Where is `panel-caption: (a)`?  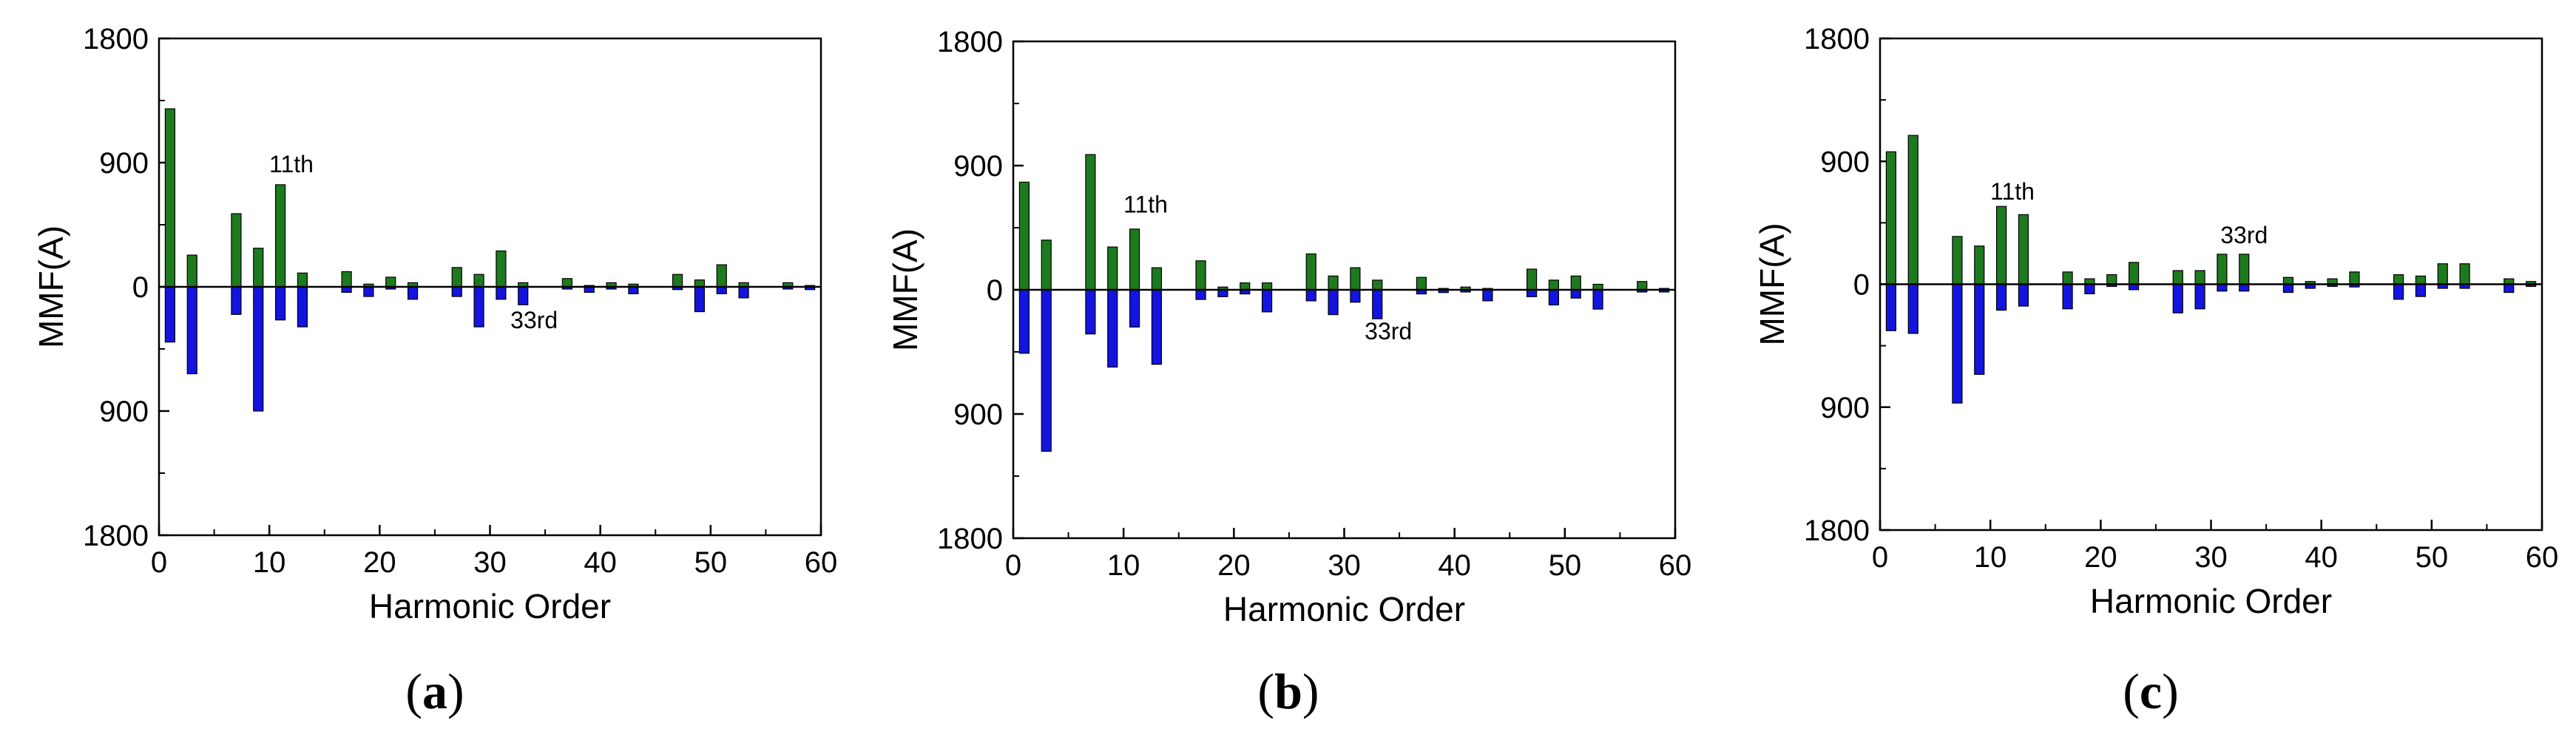 panel-caption: (a) is located at coordinates (434, 691).